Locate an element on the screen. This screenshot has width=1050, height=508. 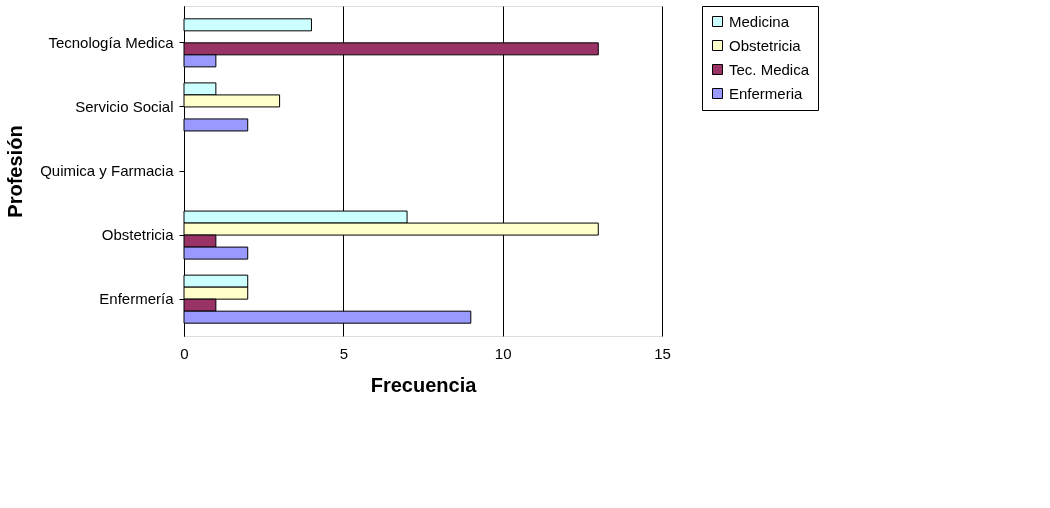
legend-label: Enfermeria is located at coordinates (766, 93).